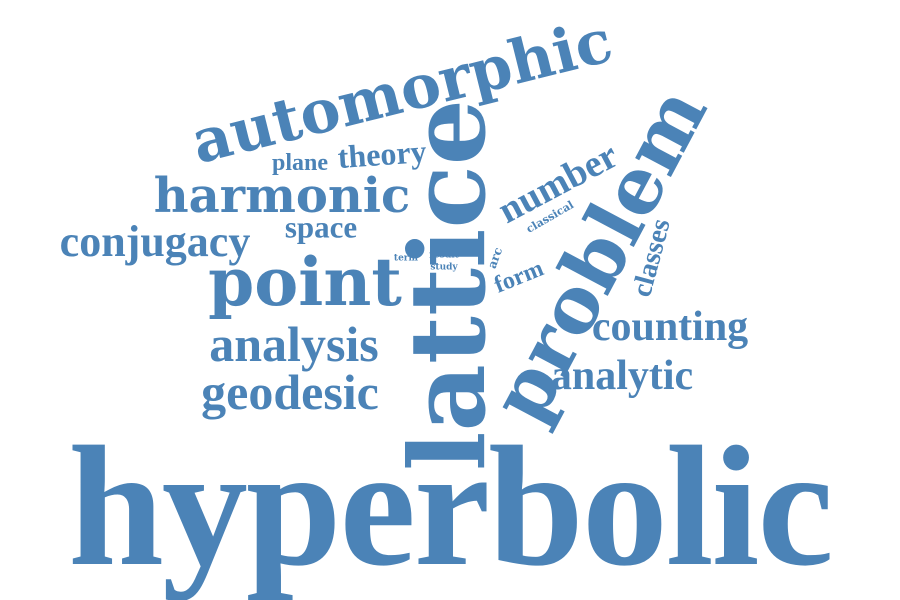  I want to click on word-analysis: analysis, so click(294, 344).